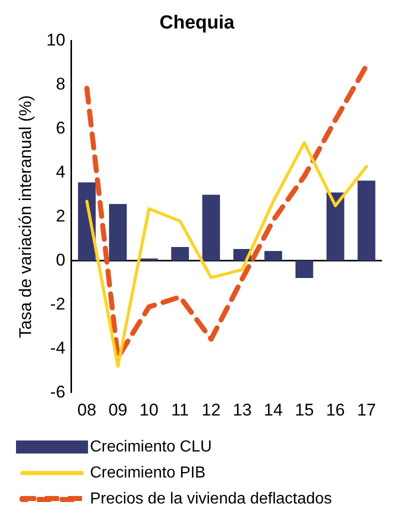 Image resolution: width=400 pixels, height=525 pixels. Describe the element at coordinates (180, 410) in the screenshot. I see `x-tick-label: 11` at that location.